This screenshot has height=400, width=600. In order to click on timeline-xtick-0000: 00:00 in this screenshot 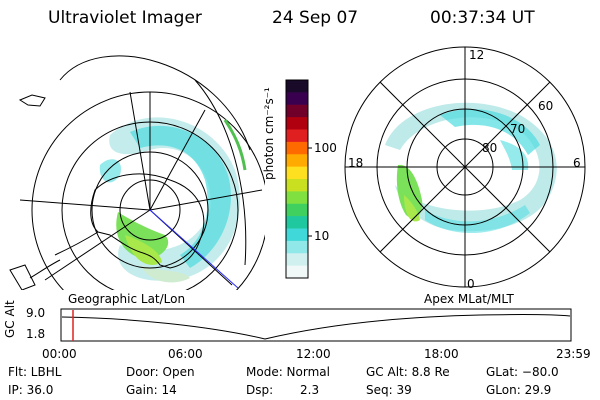, I will do `click(59, 354)`.